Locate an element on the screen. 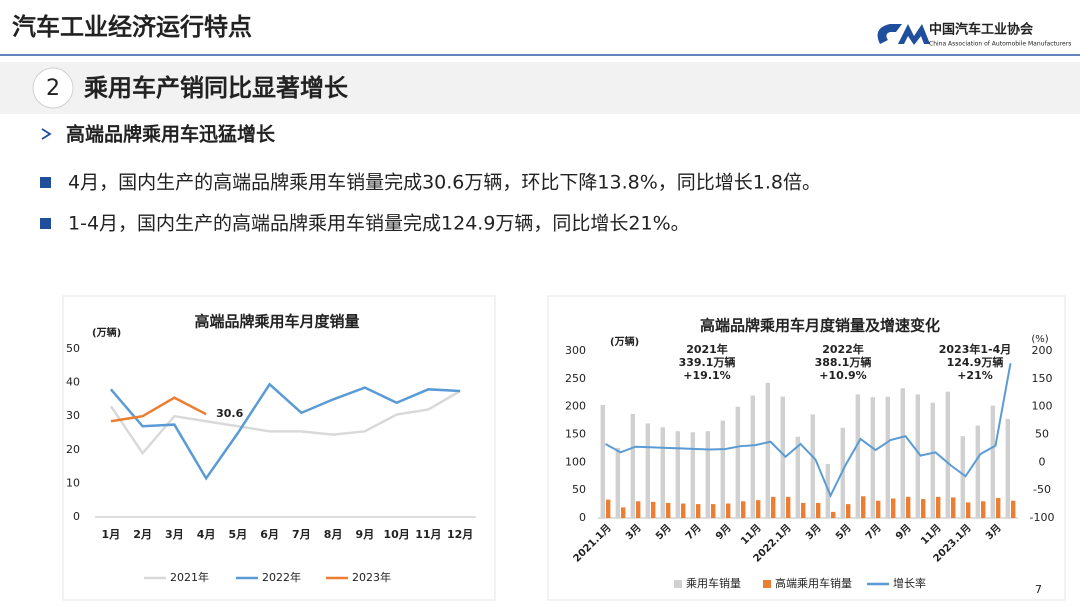 This screenshot has width=1080, height=607. y2-tick-label: 200 is located at coordinates (1042, 350).